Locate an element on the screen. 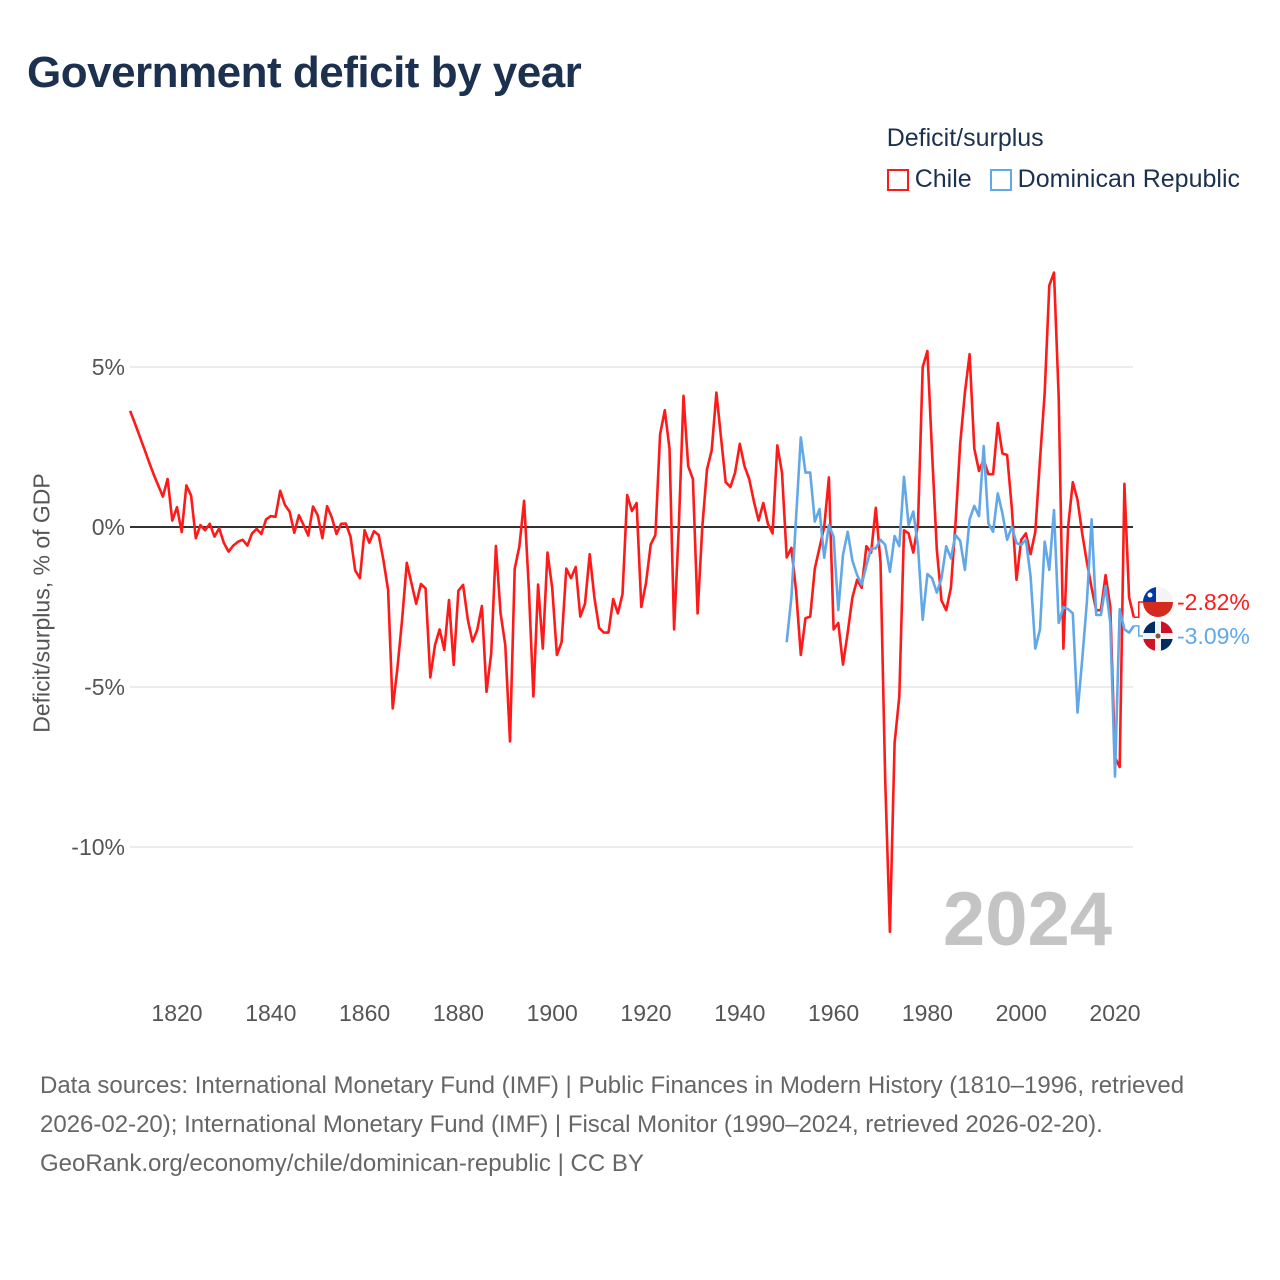  flag-q2 is located at coordinates (1167, 627).